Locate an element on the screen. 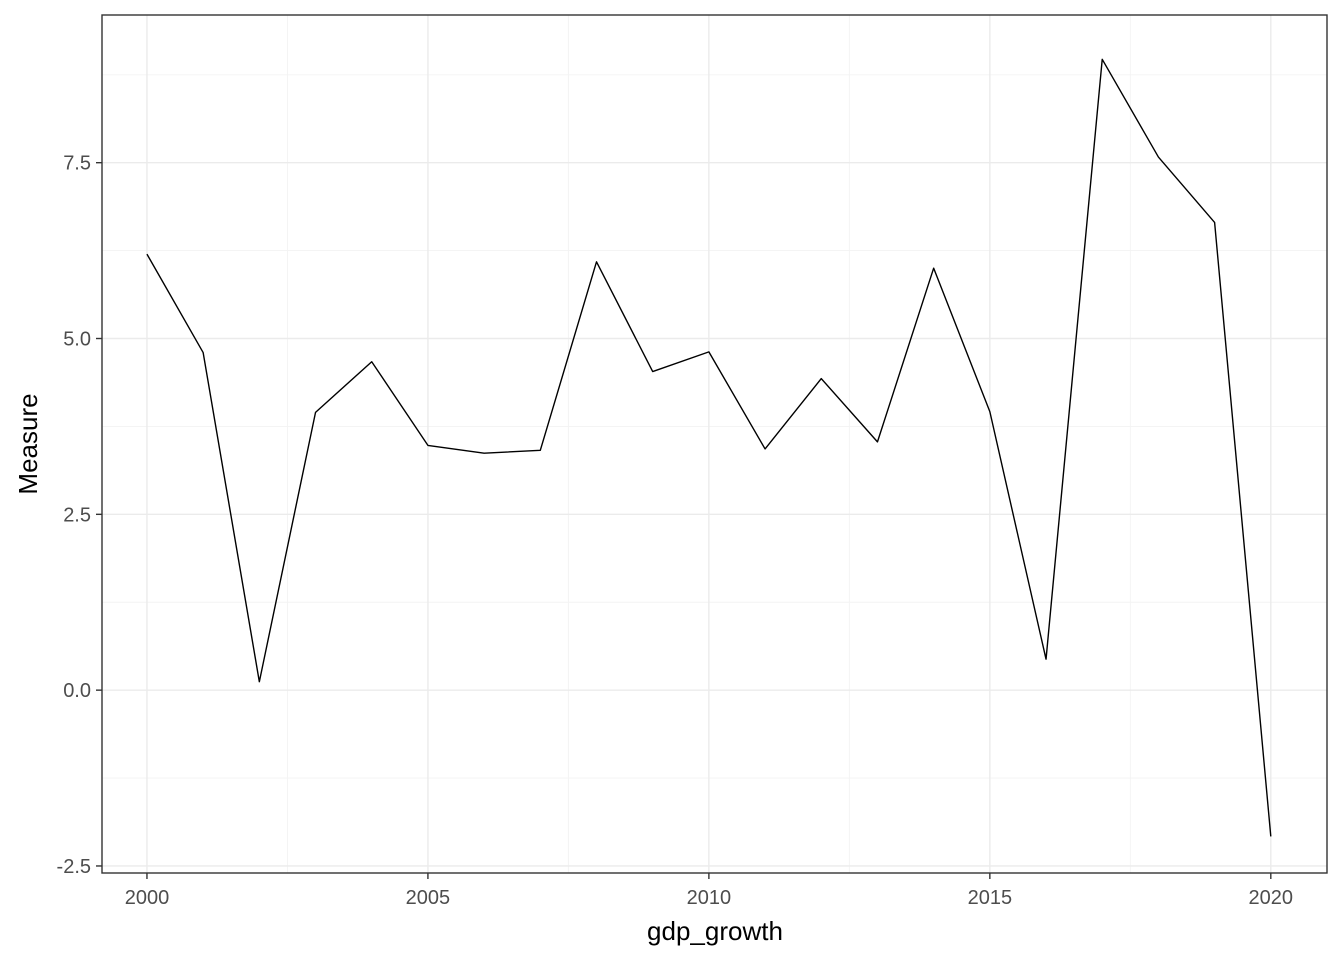 This screenshot has height=960, width=1344. y-axis-title: Measure is located at coordinates (28, 443).